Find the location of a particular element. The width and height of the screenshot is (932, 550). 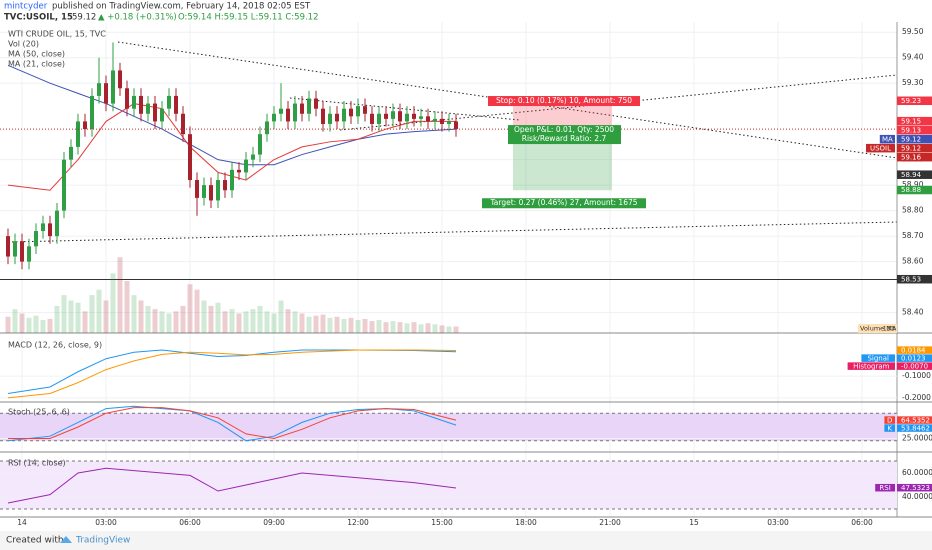

tag-name-box is located at coordinates (885, 487).